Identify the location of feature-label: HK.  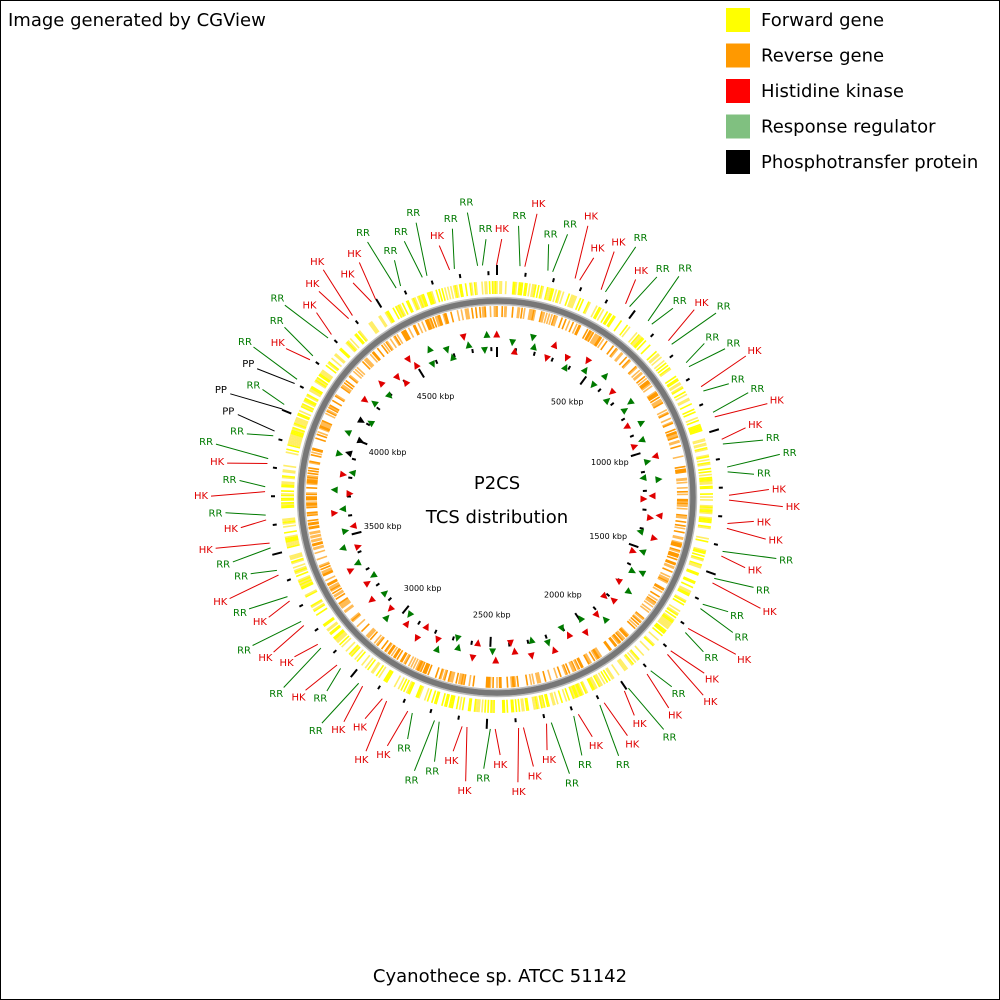
(383, 755).